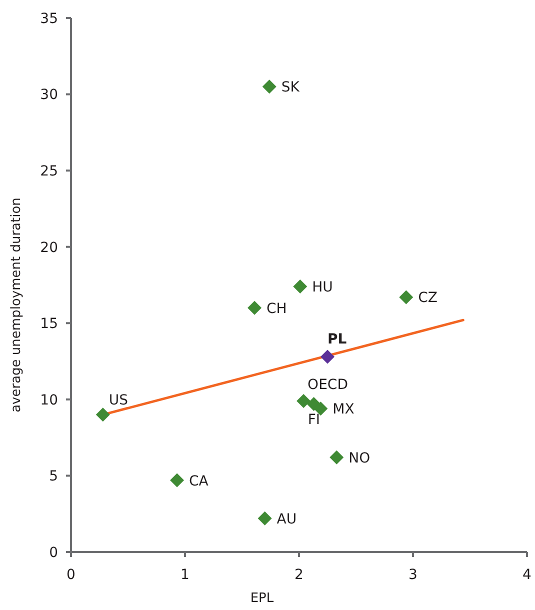 This screenshot has width=535, height=610. Describe the element at coordinates (337, 340) in the screenshot. I see `annotation: PL` at that location.